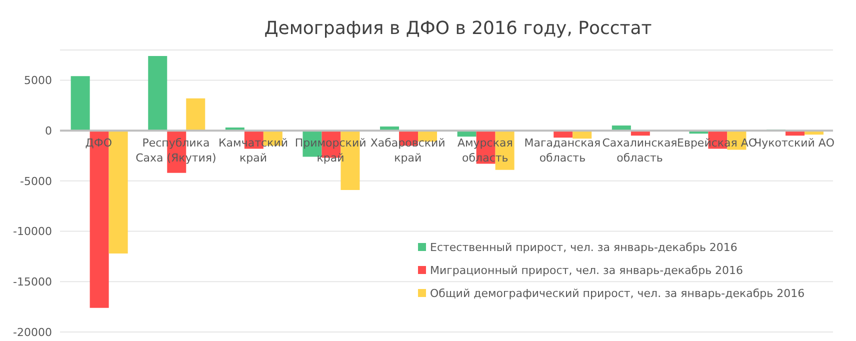 The height and width of the screenshot is (341, 856). Describe the element at coordinates (48, 131) in the screenshot. I see `y-tick-label: 0` at that location.